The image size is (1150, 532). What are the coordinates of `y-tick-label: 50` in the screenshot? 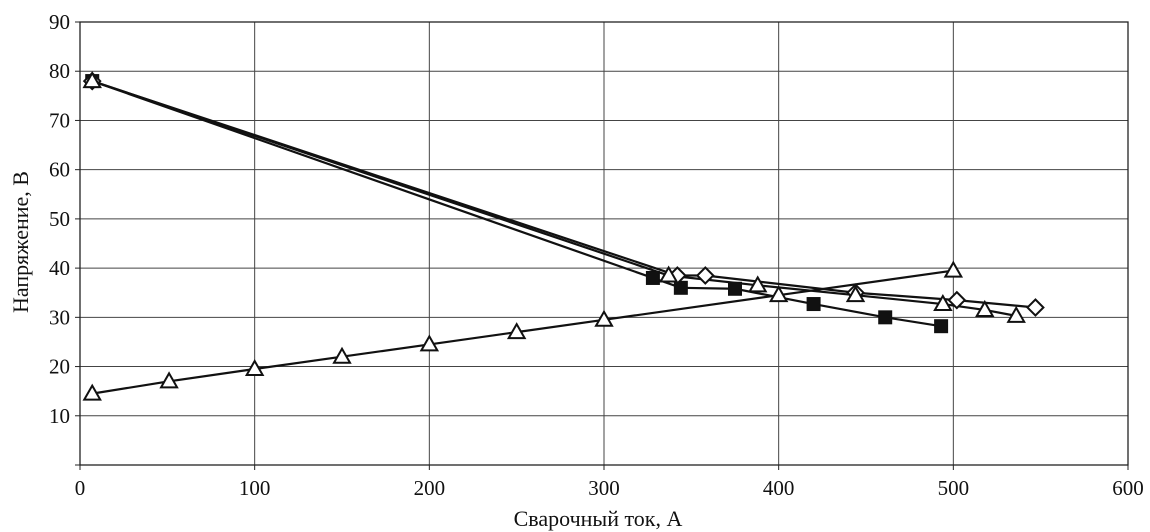 It's located at (59, 219).